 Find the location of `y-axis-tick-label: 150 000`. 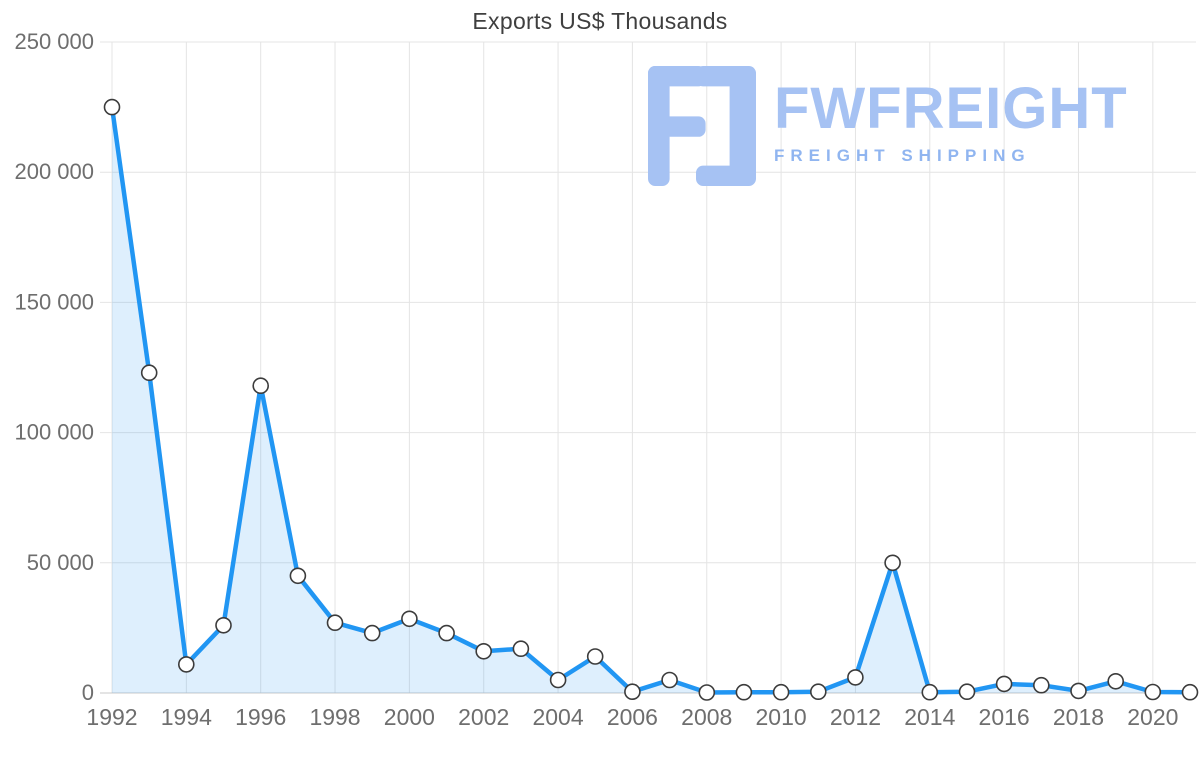

y-axis-tick-label: 150 000 is located at coordinates (54, 301).